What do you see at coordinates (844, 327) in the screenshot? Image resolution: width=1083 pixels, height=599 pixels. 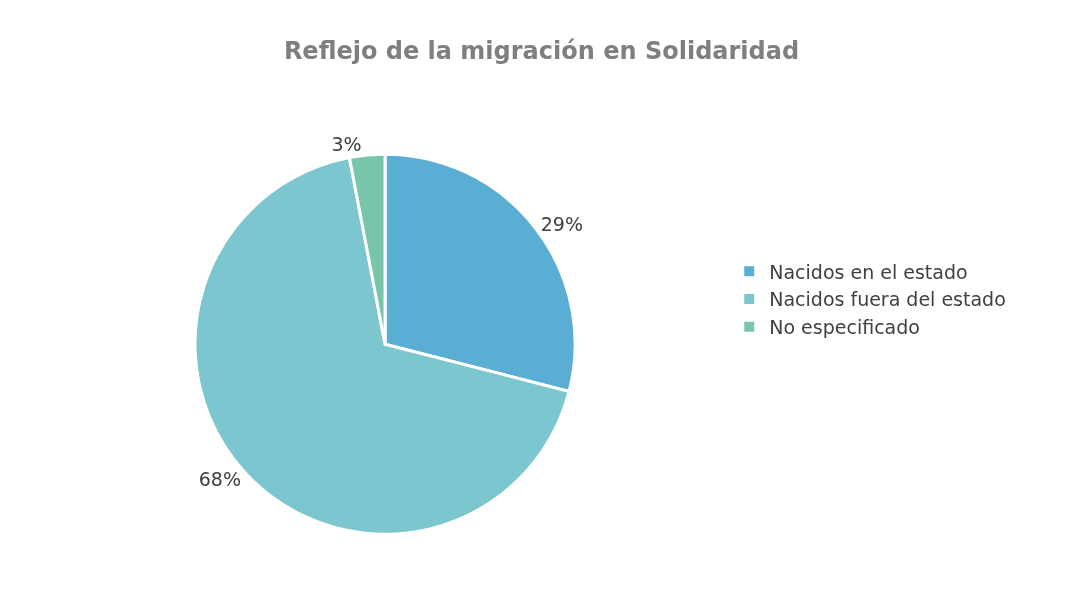 I see `legend-label: No especificado` at bounding box center [844, 327].